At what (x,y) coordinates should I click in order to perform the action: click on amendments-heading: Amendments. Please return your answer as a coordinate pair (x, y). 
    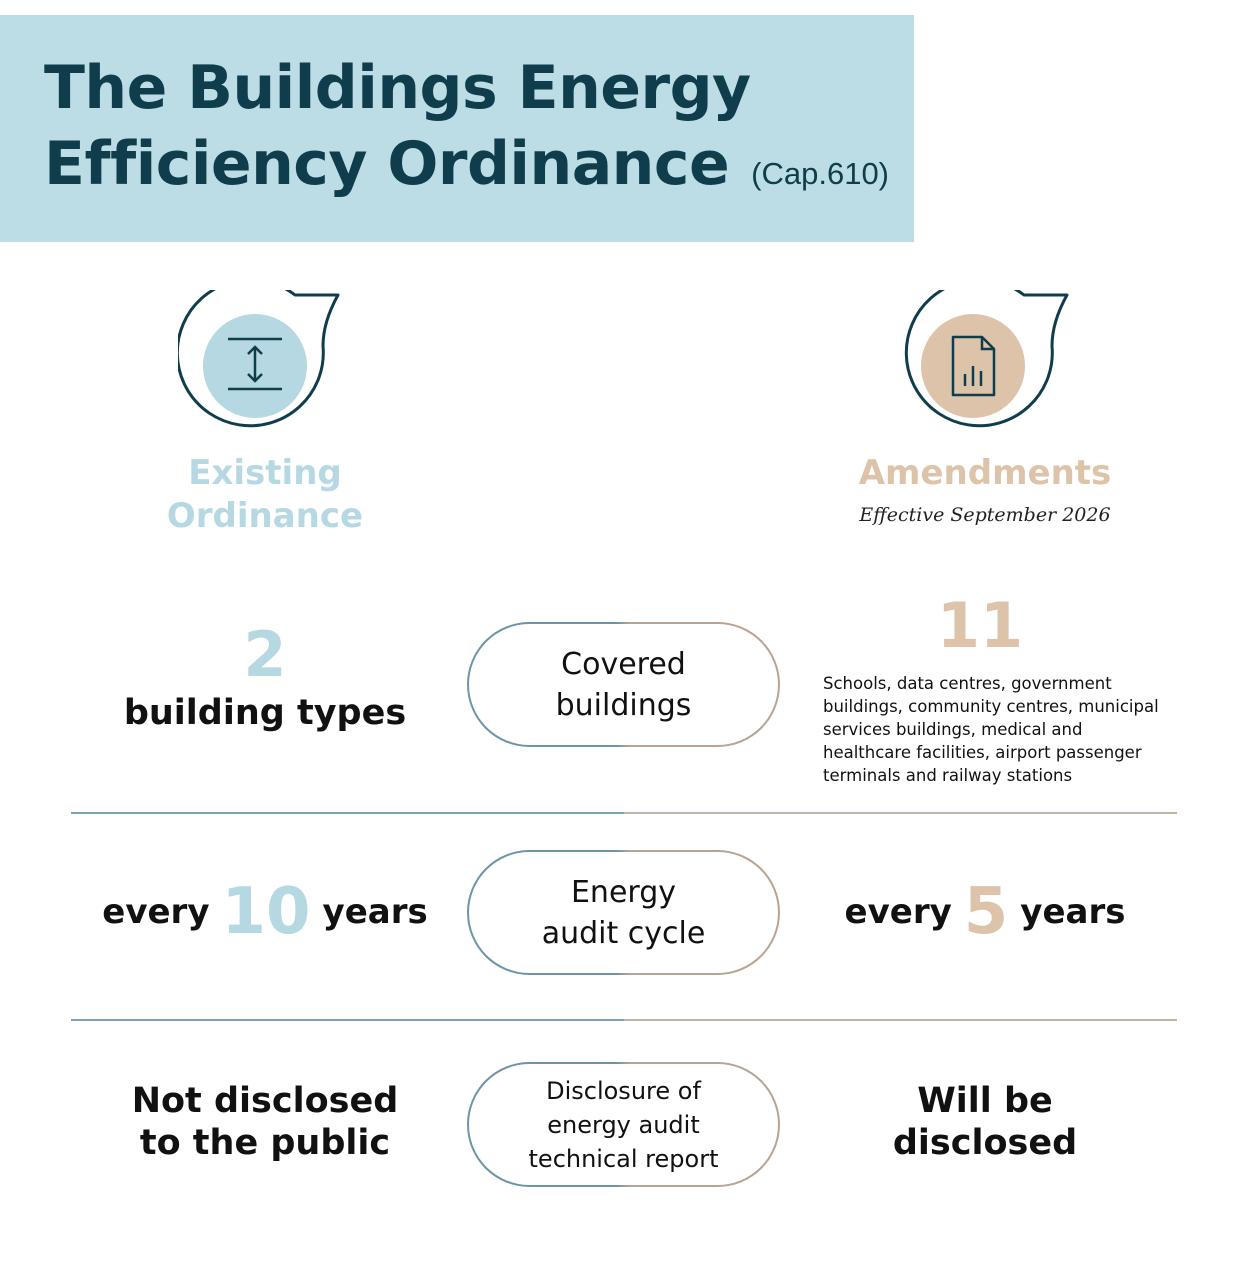
    Looking at the image, I should click on (985, 473).